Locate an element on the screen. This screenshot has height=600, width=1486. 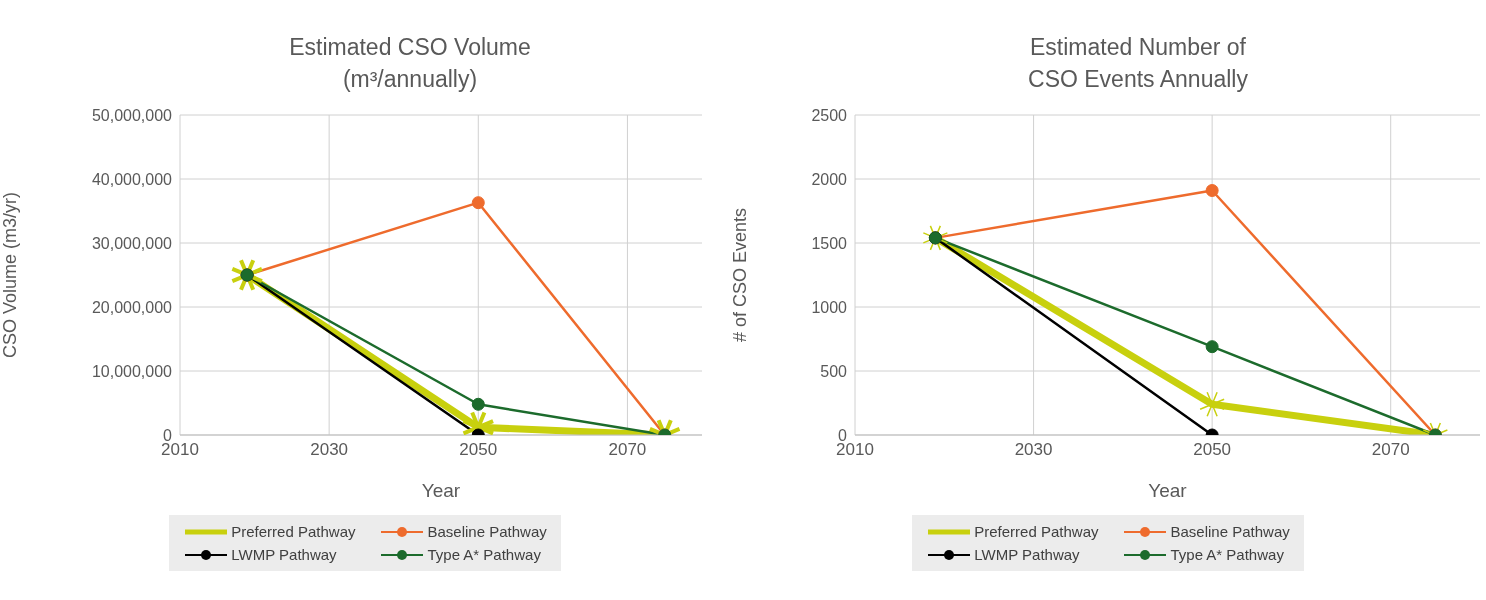
y-tick-label: 50,000,000 is located at coordinates (132, 115).